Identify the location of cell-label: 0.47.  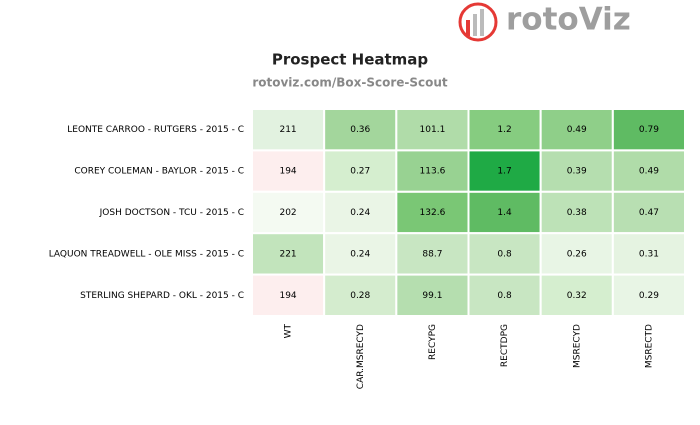
(649, 213).